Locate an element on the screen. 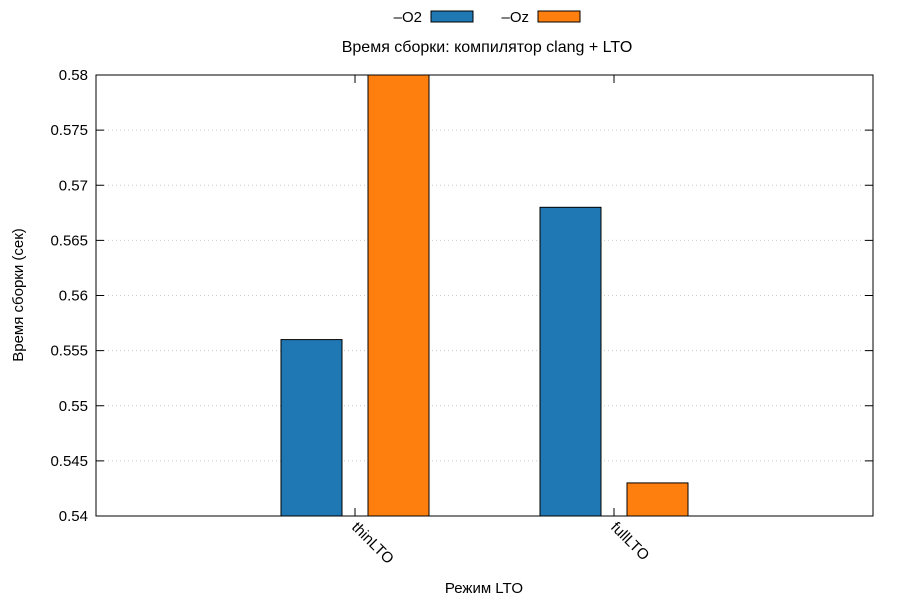 The image size is (900, 600). y-tick-label: 0.56 is located at coordinates (73, 296).